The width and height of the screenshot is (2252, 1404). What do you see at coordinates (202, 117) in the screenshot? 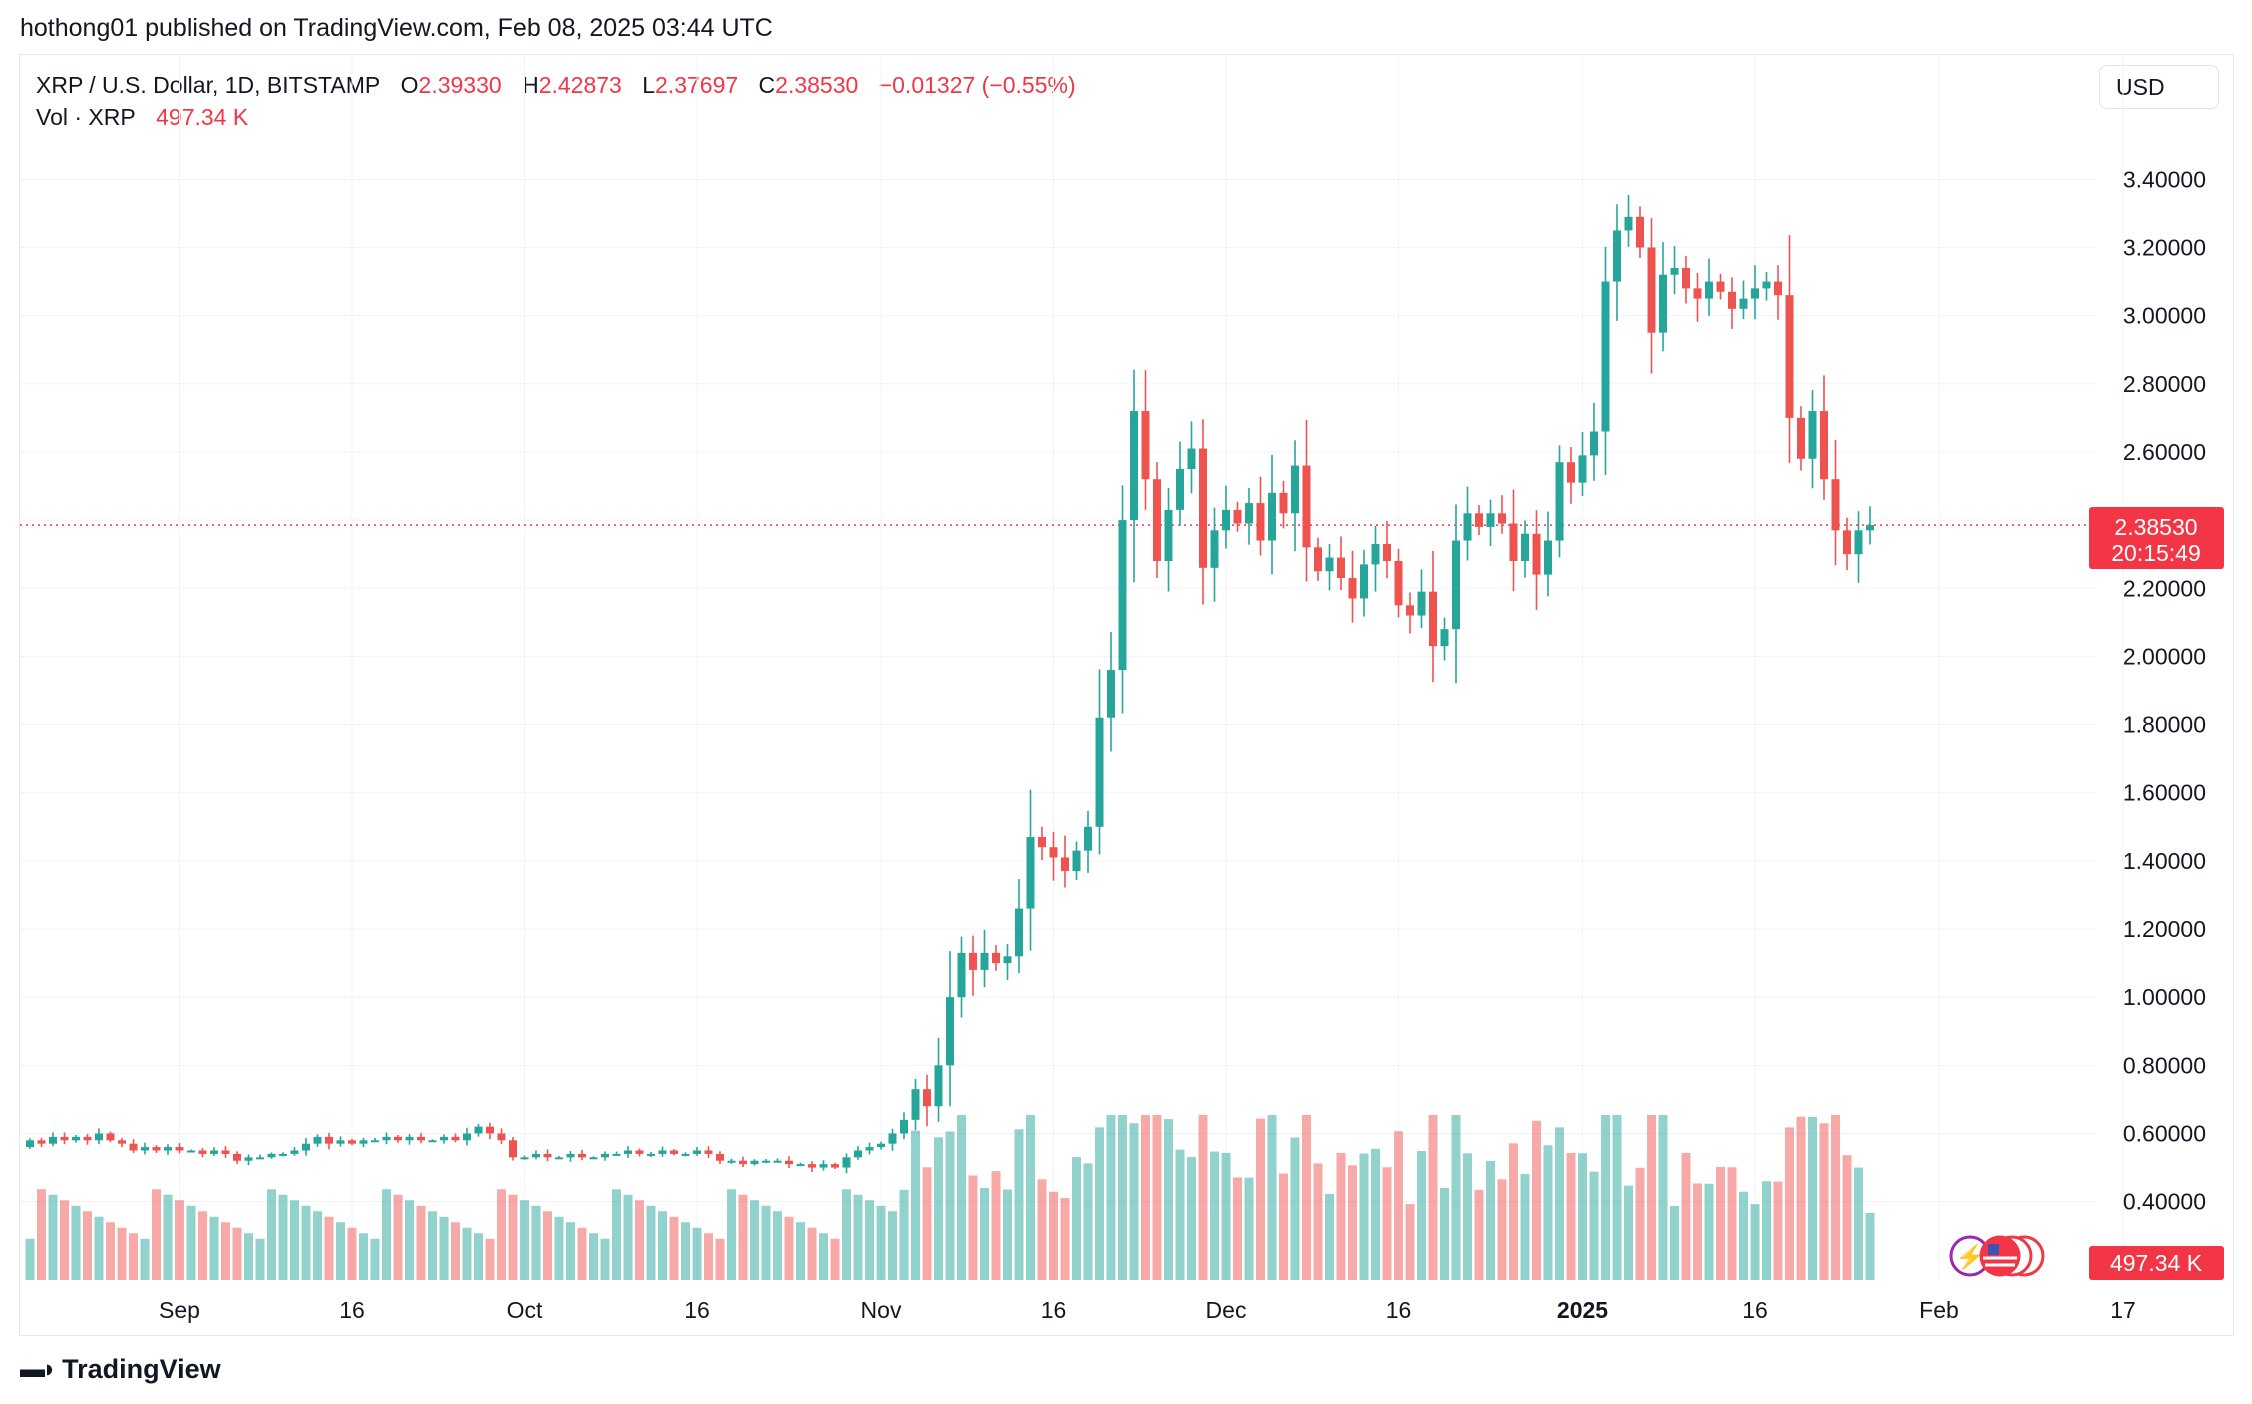
I see `volume-value: 497.34 K` at bounding box center [202, 117].